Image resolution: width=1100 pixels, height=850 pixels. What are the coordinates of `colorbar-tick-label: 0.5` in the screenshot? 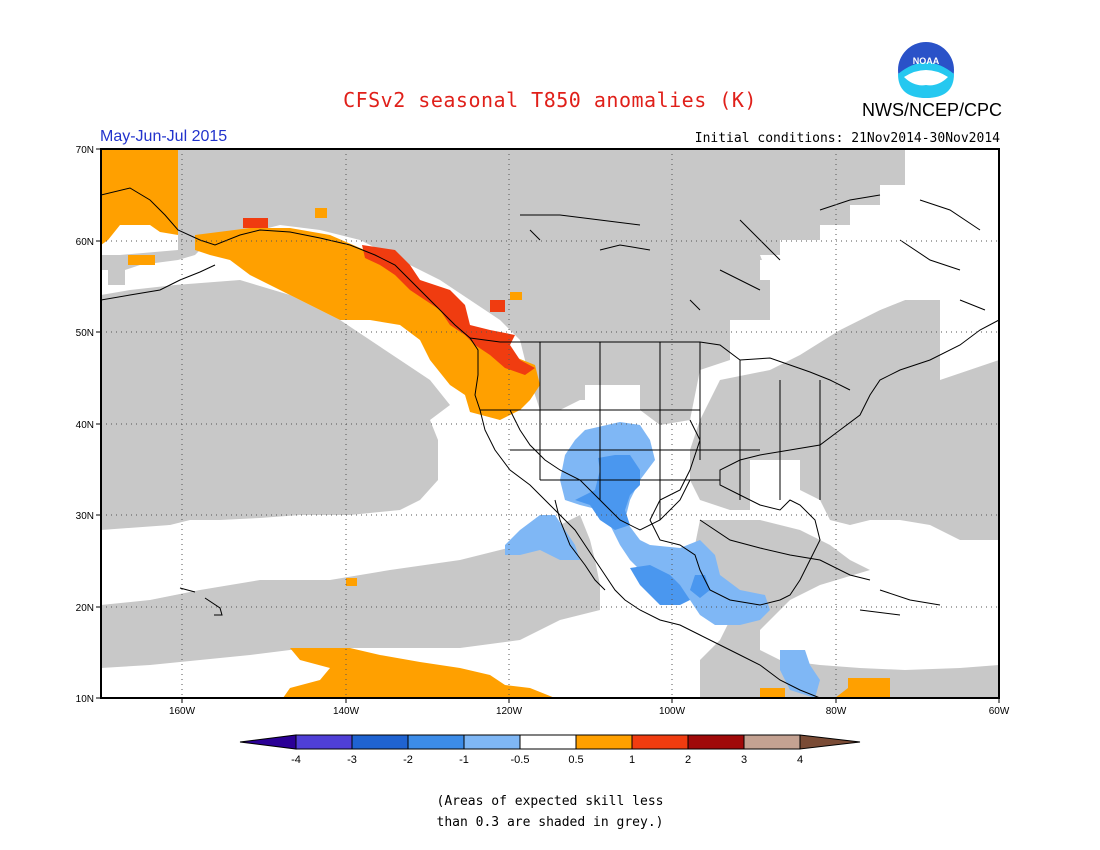 It's located at (575, 760).